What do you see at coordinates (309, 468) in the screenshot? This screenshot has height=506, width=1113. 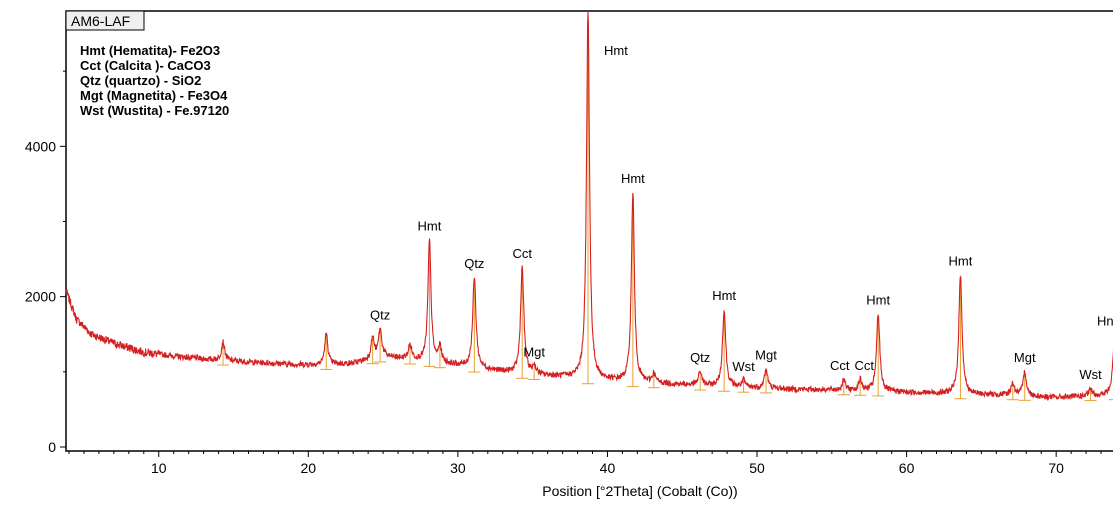 I see `x-tick-label: 20` at bounding box center [309, 468].